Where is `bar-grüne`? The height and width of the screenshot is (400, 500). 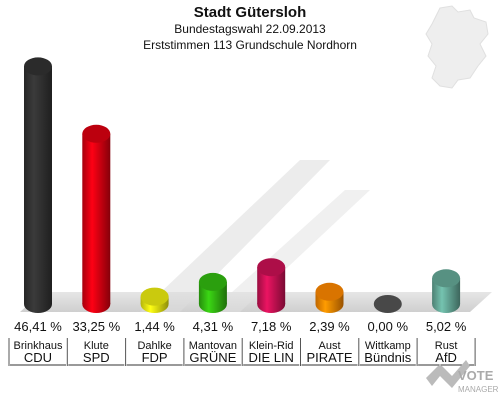
bar-grüne is located at coordinates (212, 292).